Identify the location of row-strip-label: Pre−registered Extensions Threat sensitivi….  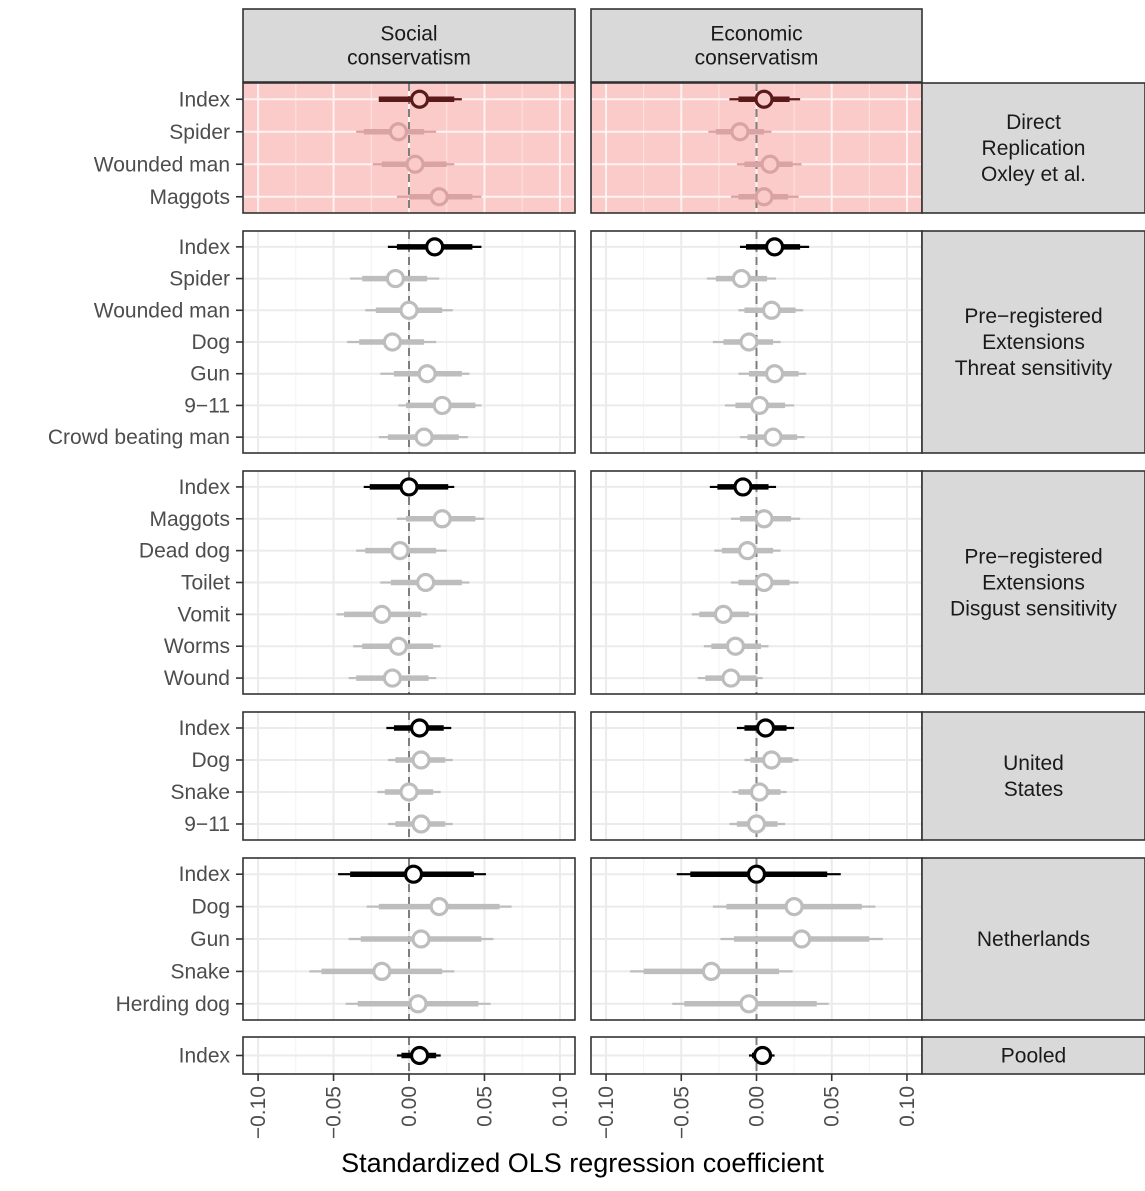
(1034, 342).